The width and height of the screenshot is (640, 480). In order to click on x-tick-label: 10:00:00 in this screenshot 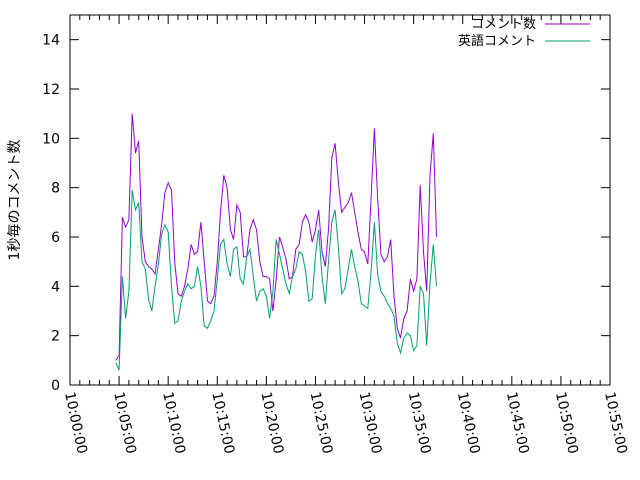, I will do `click(75, 423)`.